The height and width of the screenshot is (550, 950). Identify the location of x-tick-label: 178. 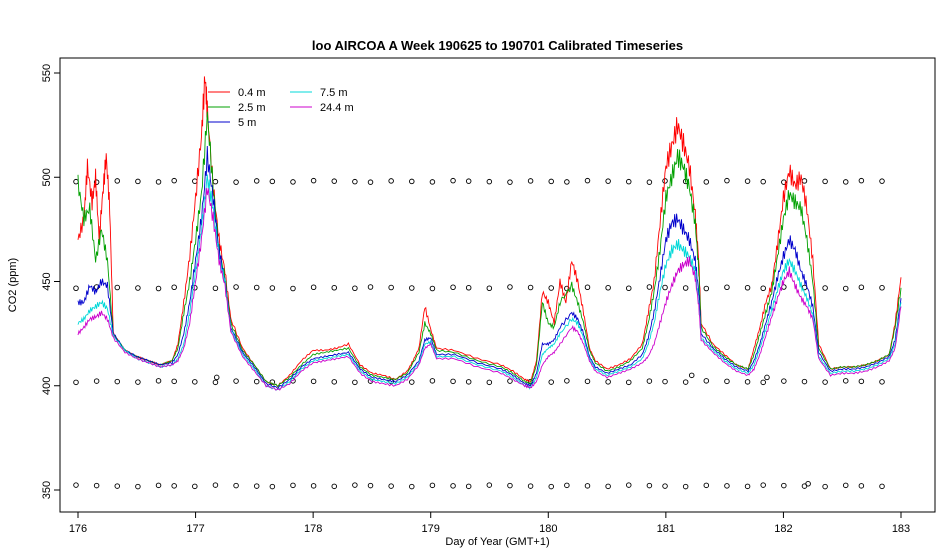
(313, 529).